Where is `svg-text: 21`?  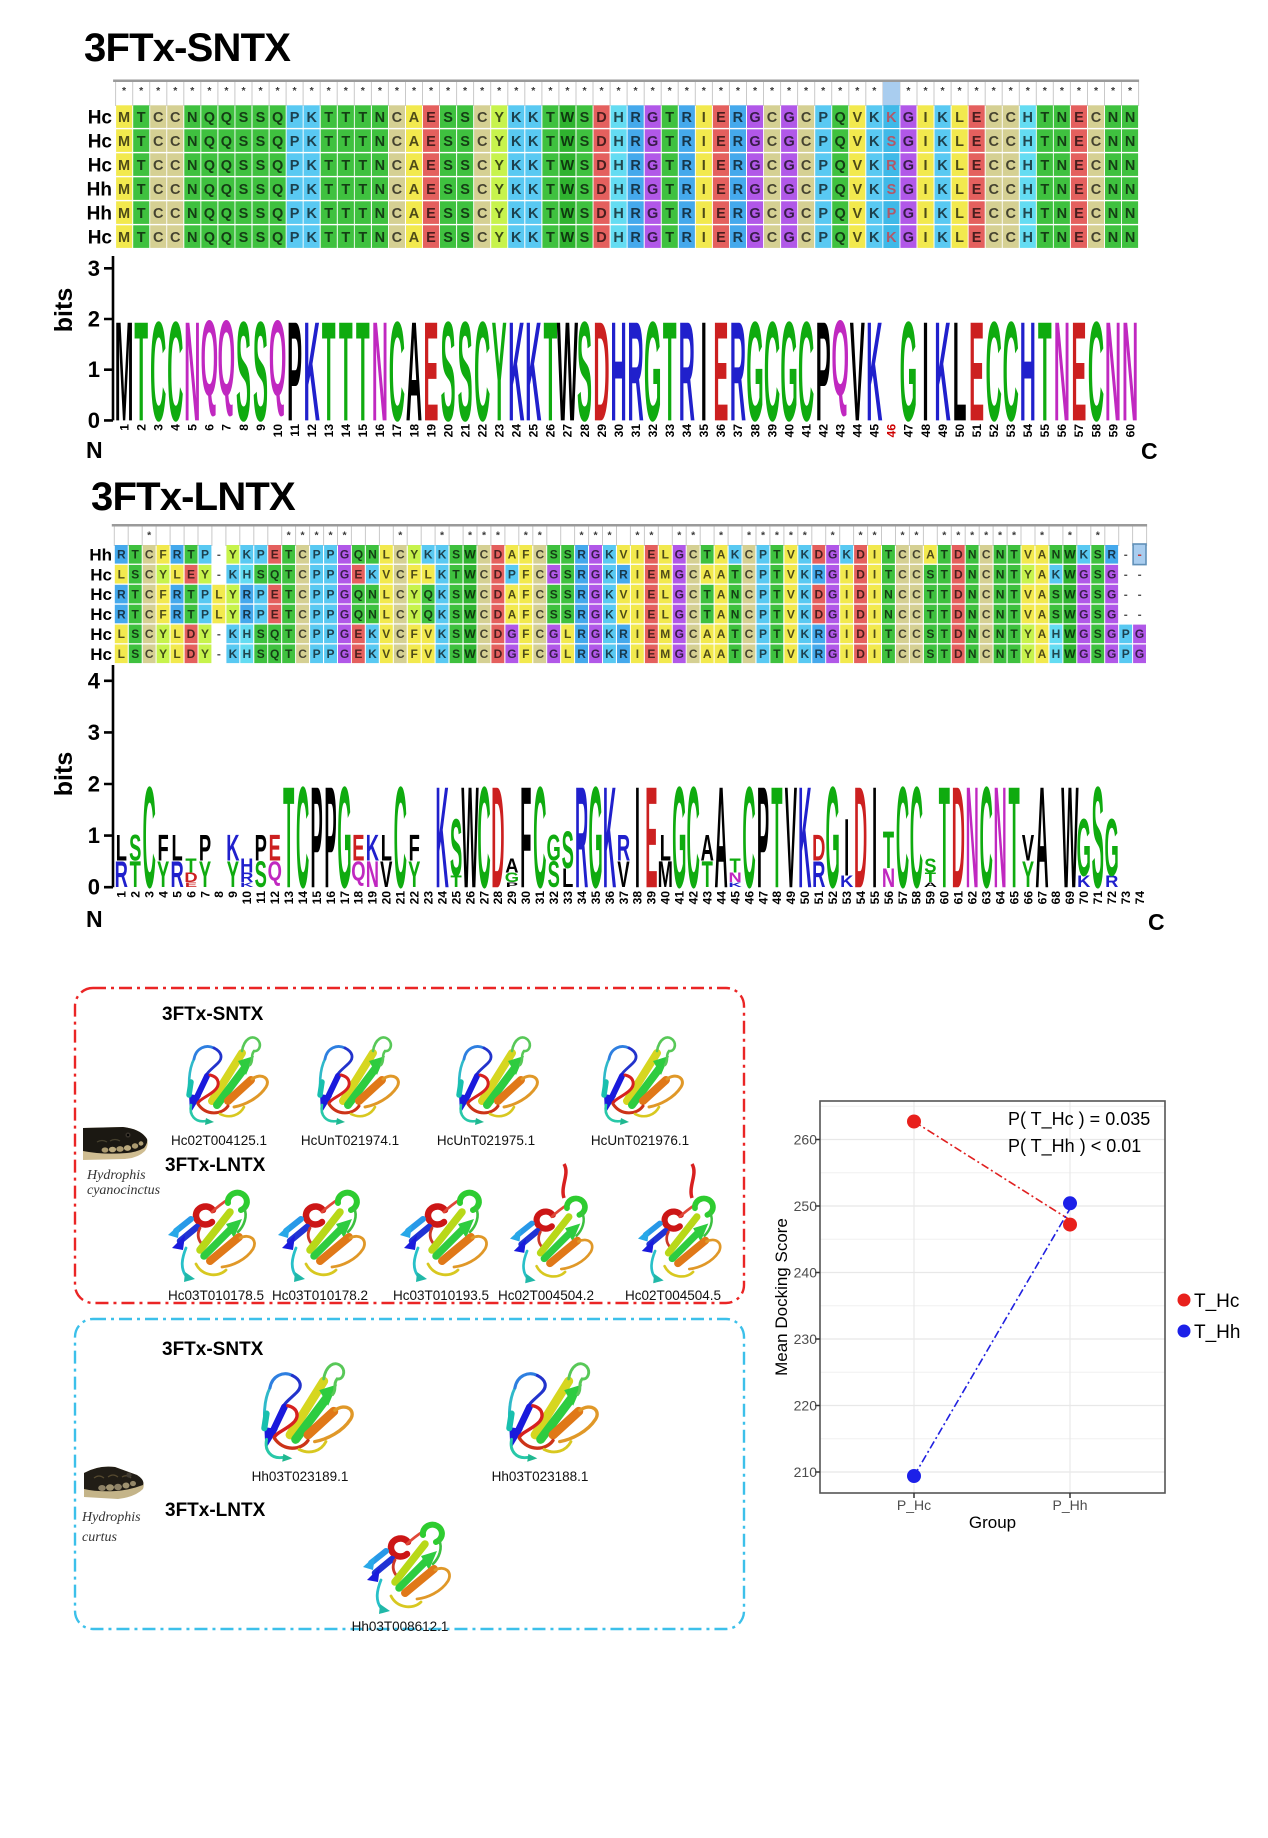 svg-text: 21 is located at coordinates (401, 898).